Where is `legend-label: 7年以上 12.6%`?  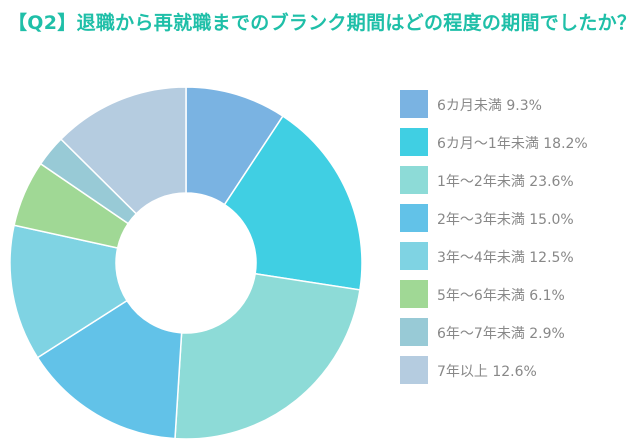
legend-label: 7年以上 12.6% is located at coordinates (487, 372).